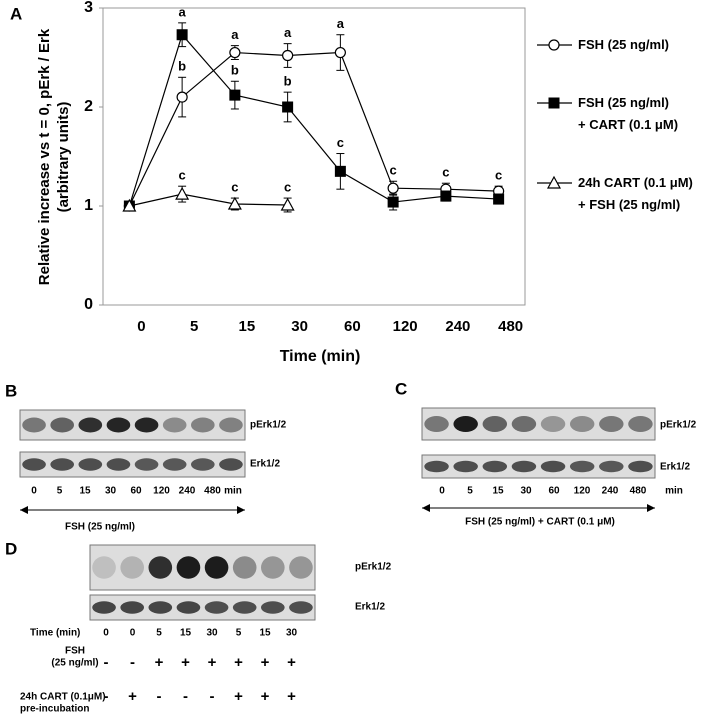 The image size is (717, 720). What do you see at coordinates (85, 491) in the screenshot?
I see `lane-label: 15` at bounding box center [85, 491].